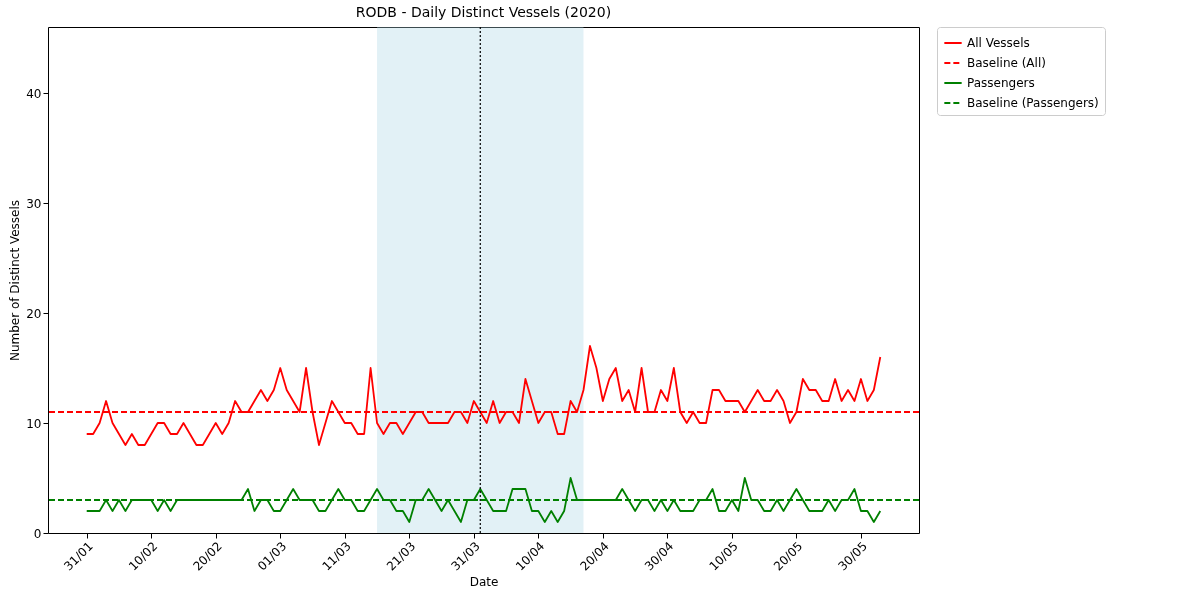 This screenshot has width=1194, height=611. Describe the element at coordinates (34, 203) in the screenshot. I see `y-tick-label: 30` at that location.